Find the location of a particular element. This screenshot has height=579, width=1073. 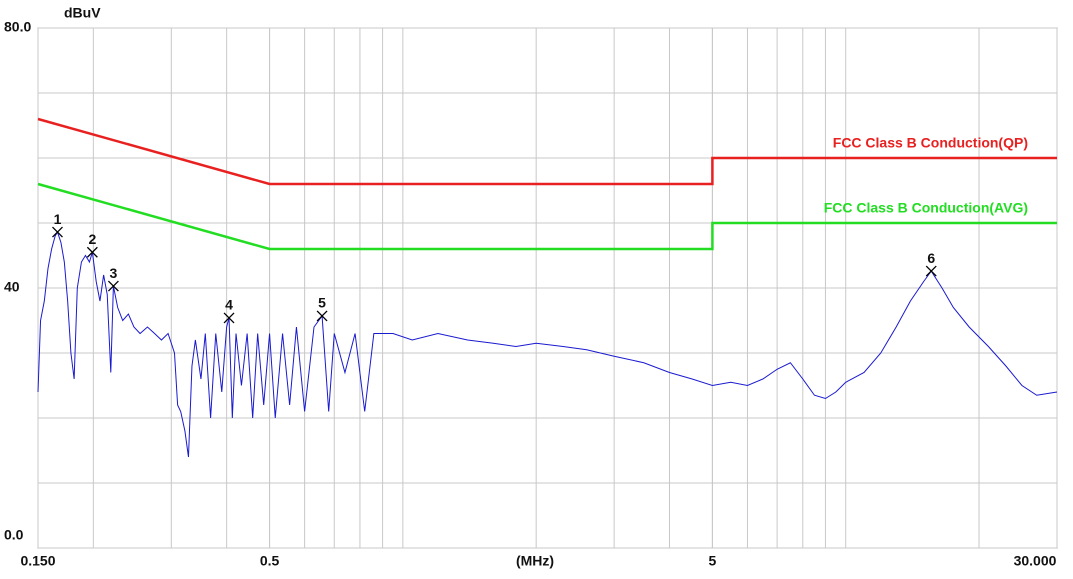

x-tick-label: 0.5 is located at coordinates (270, 561).